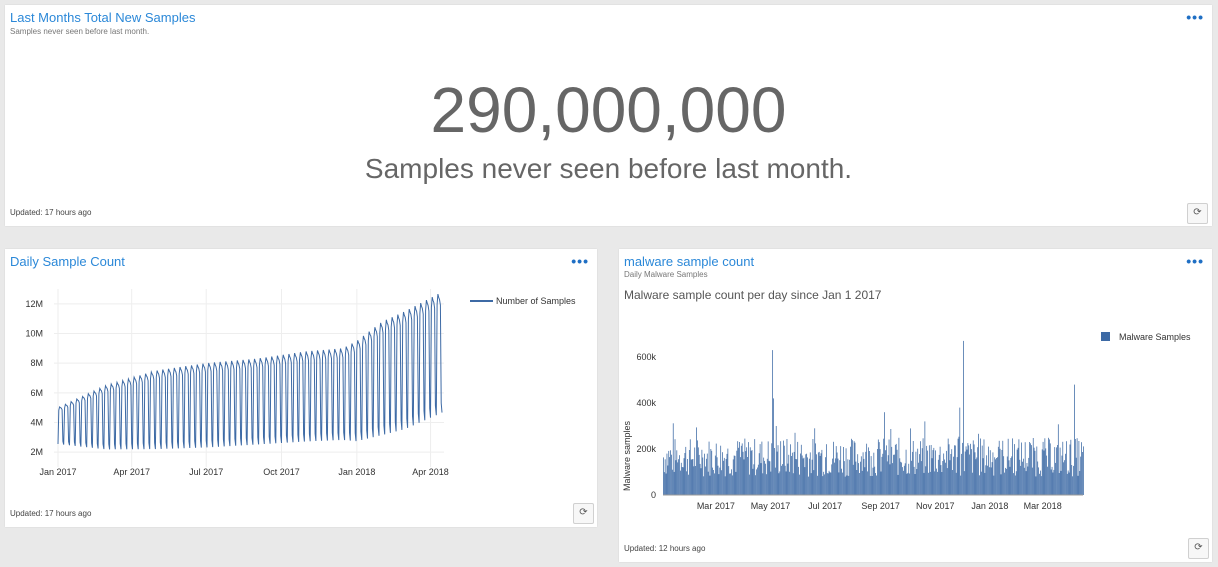  What do you see at coordinates (689, 261) in the screenshot?
I see `panel-title: malware sample count` at bounding box center [689, 261].